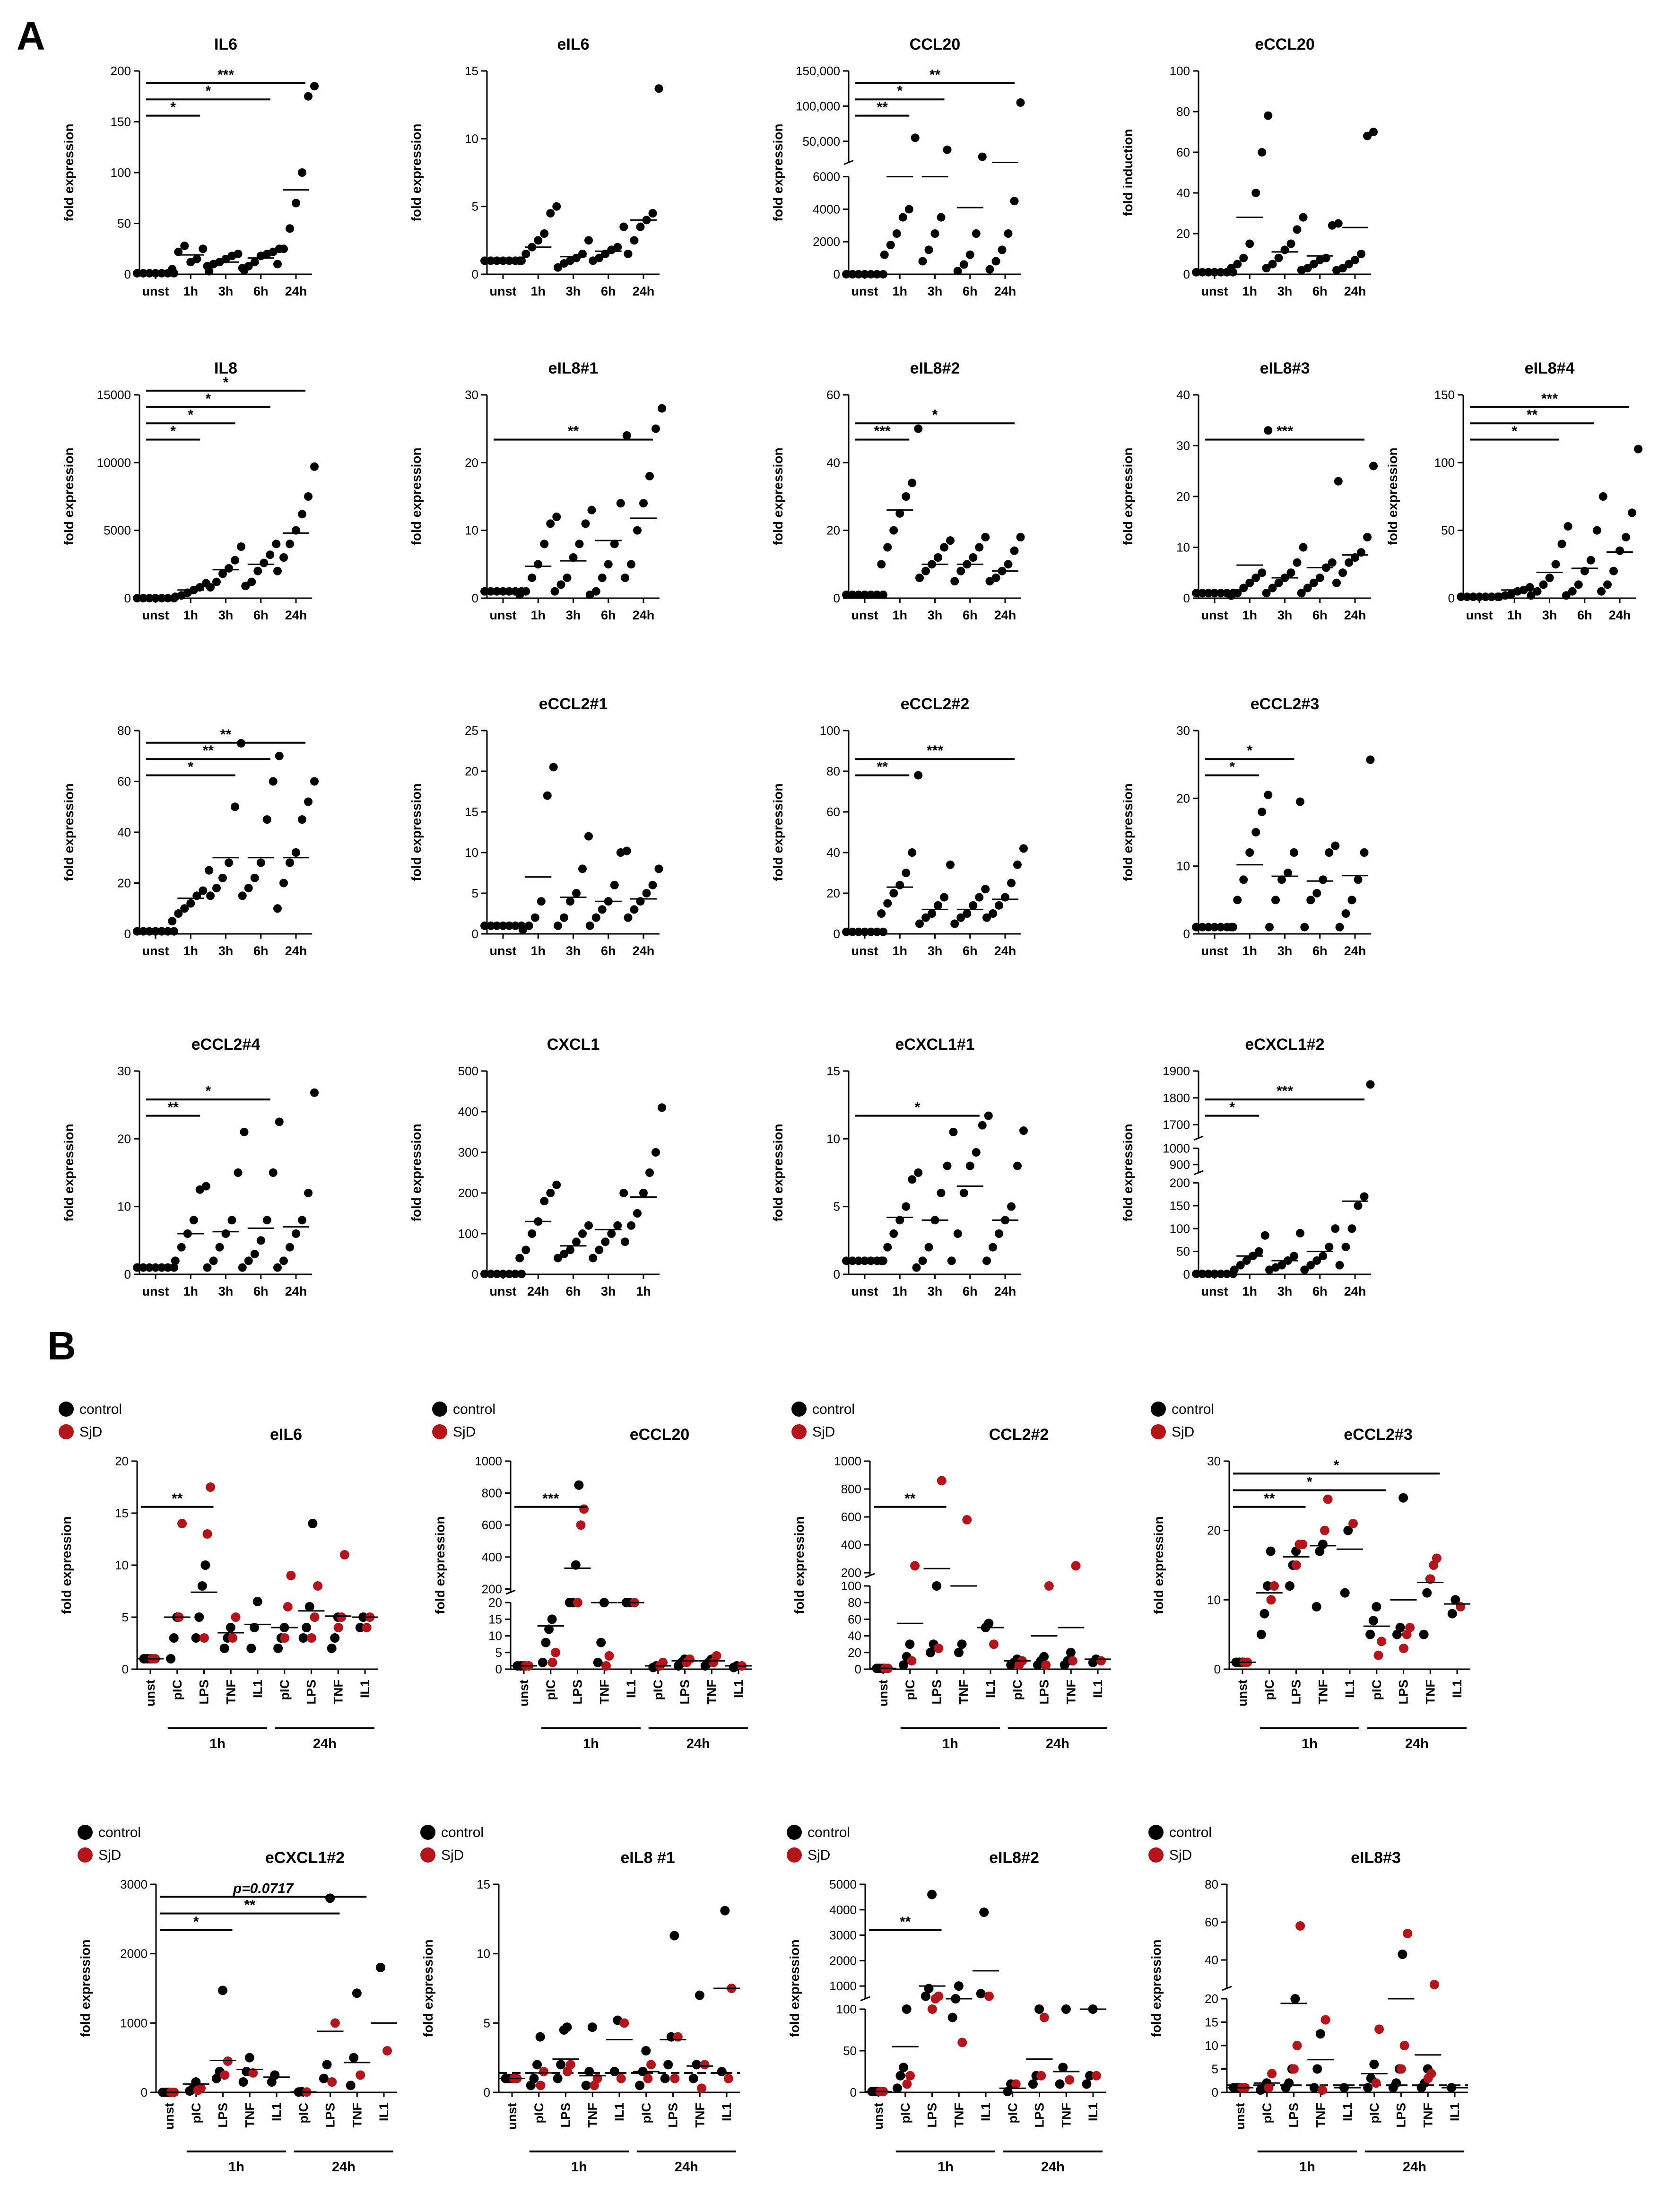 This screenshot has height=2212, width=1668. What do you see at coordinates (837, 1274) in the screenshot?
I see `y-tick-label: 0` at bounding box center [837, 1274].